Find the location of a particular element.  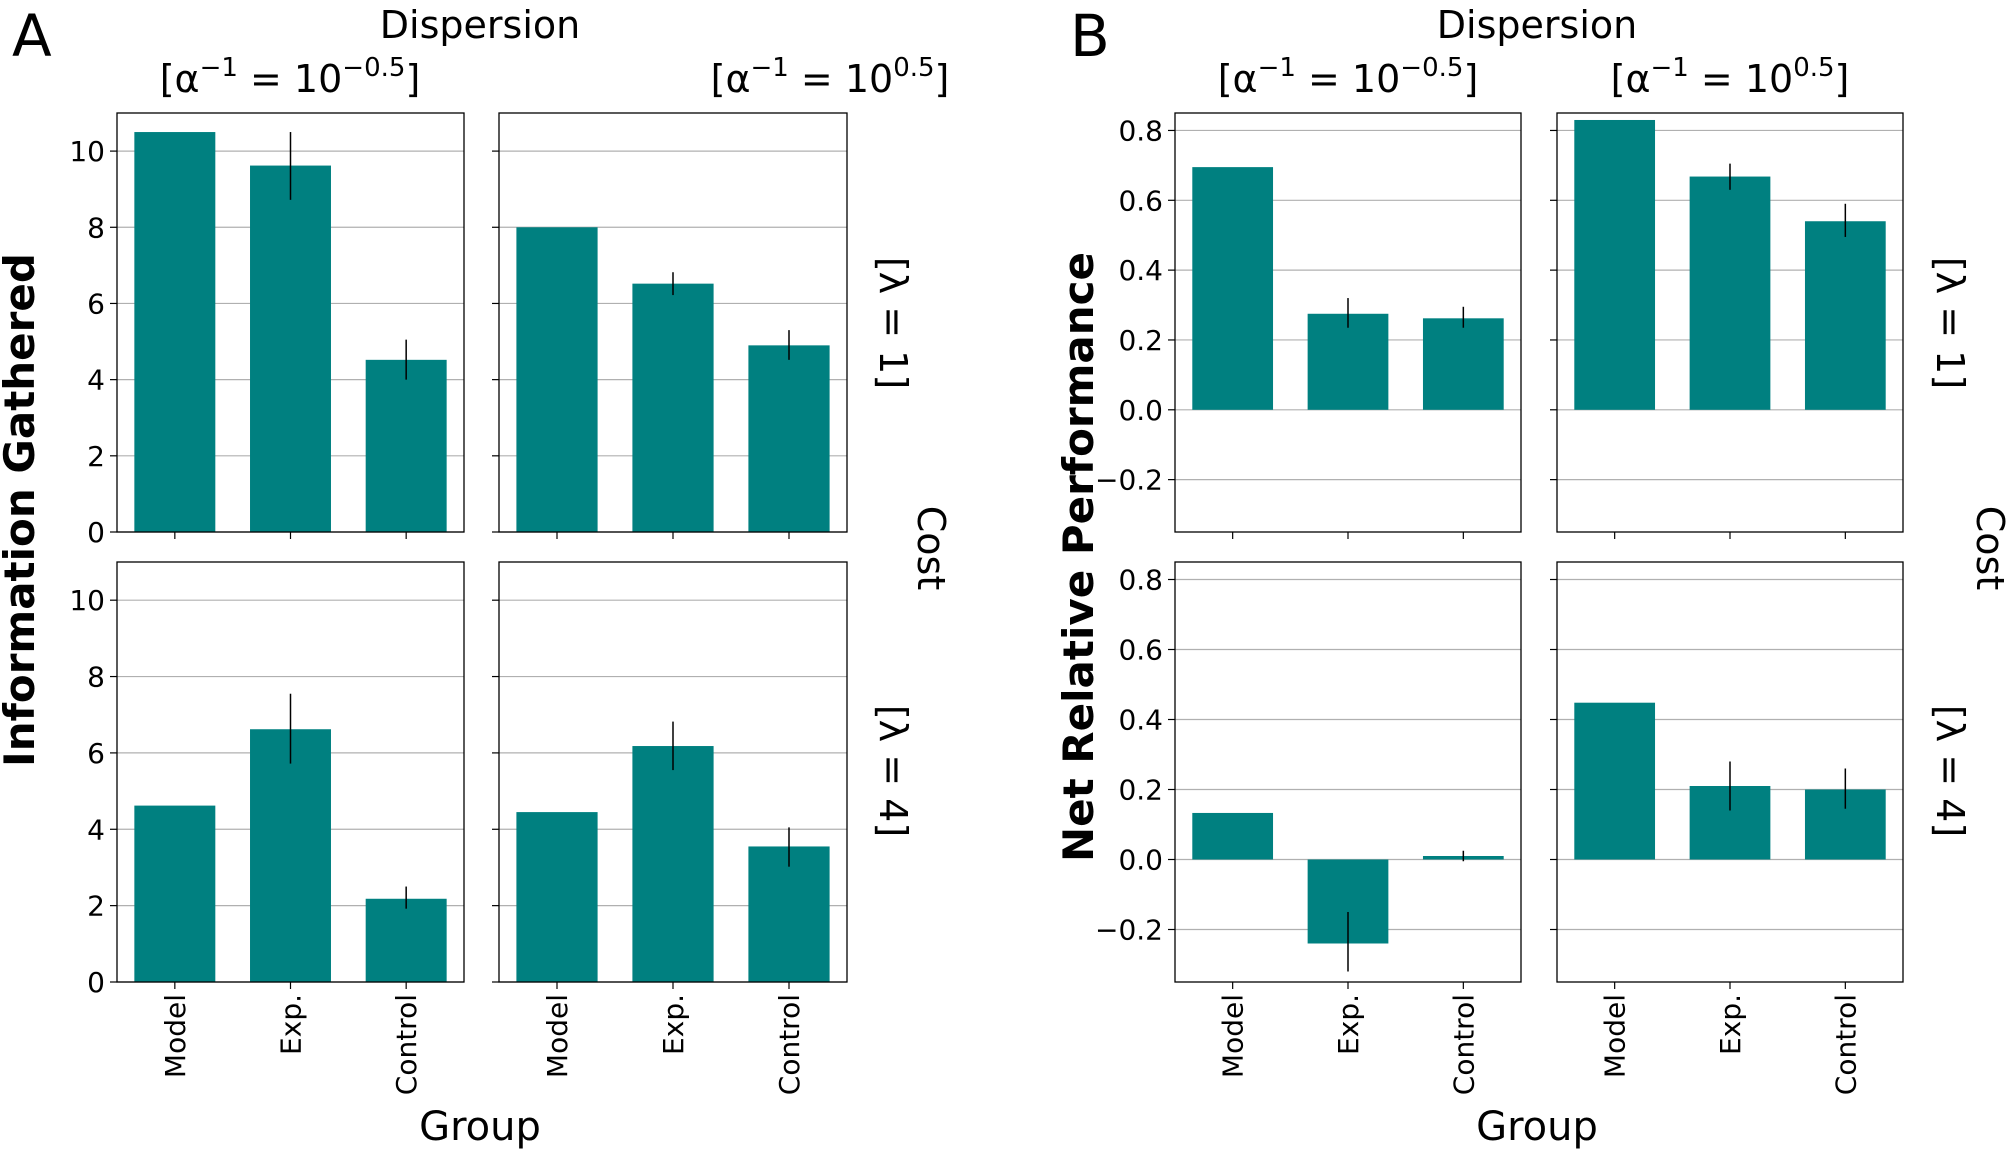

subplot-a-3: 0 2 4 6 8 10 Model Exp. Control is located at coordinates (267, 828).